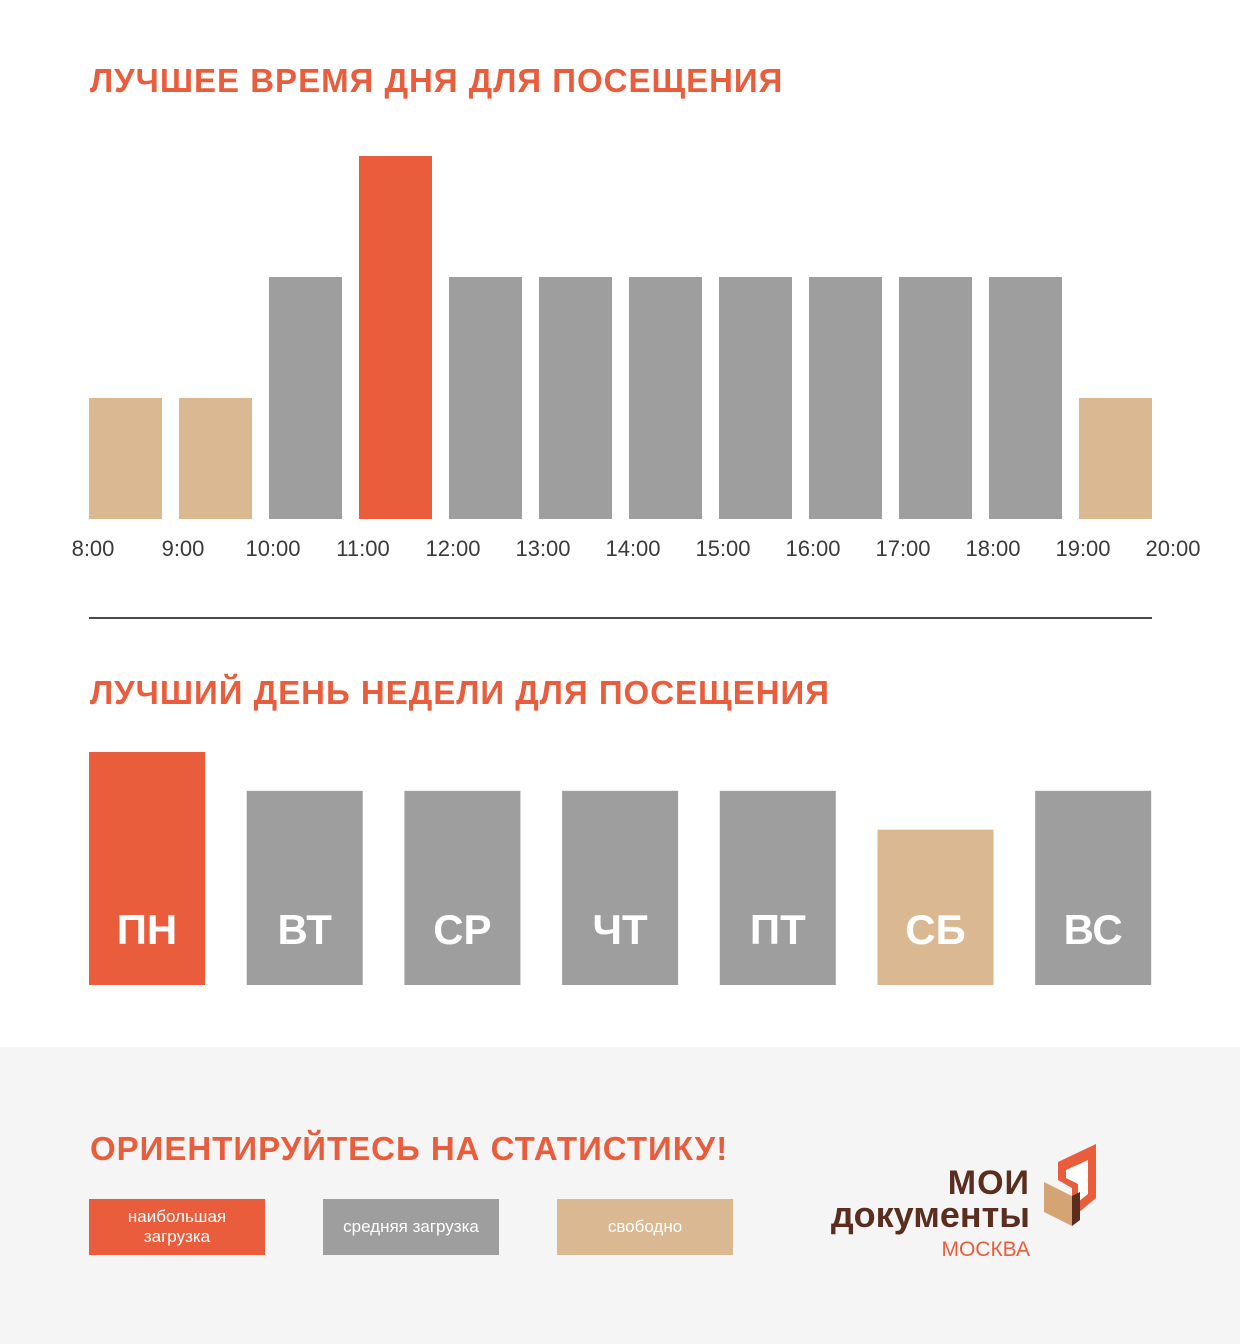  Describe the element at coordinates (272, 548) in the screenshot. I see `time-tick-label: 10:00` at that location.